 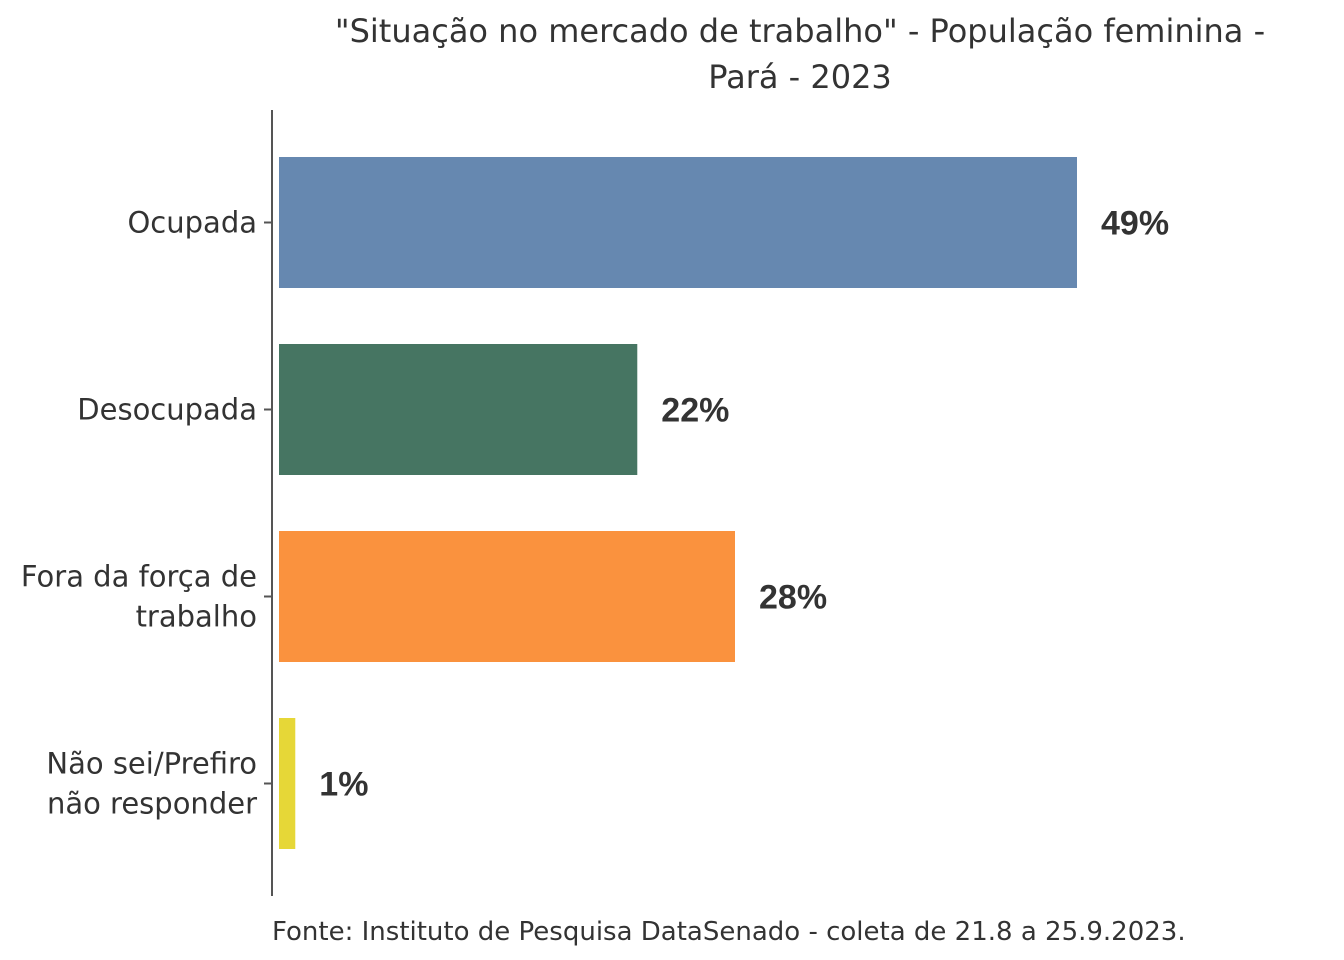 I want to click on value-label-2: 28%, so click(x=793, y=598).